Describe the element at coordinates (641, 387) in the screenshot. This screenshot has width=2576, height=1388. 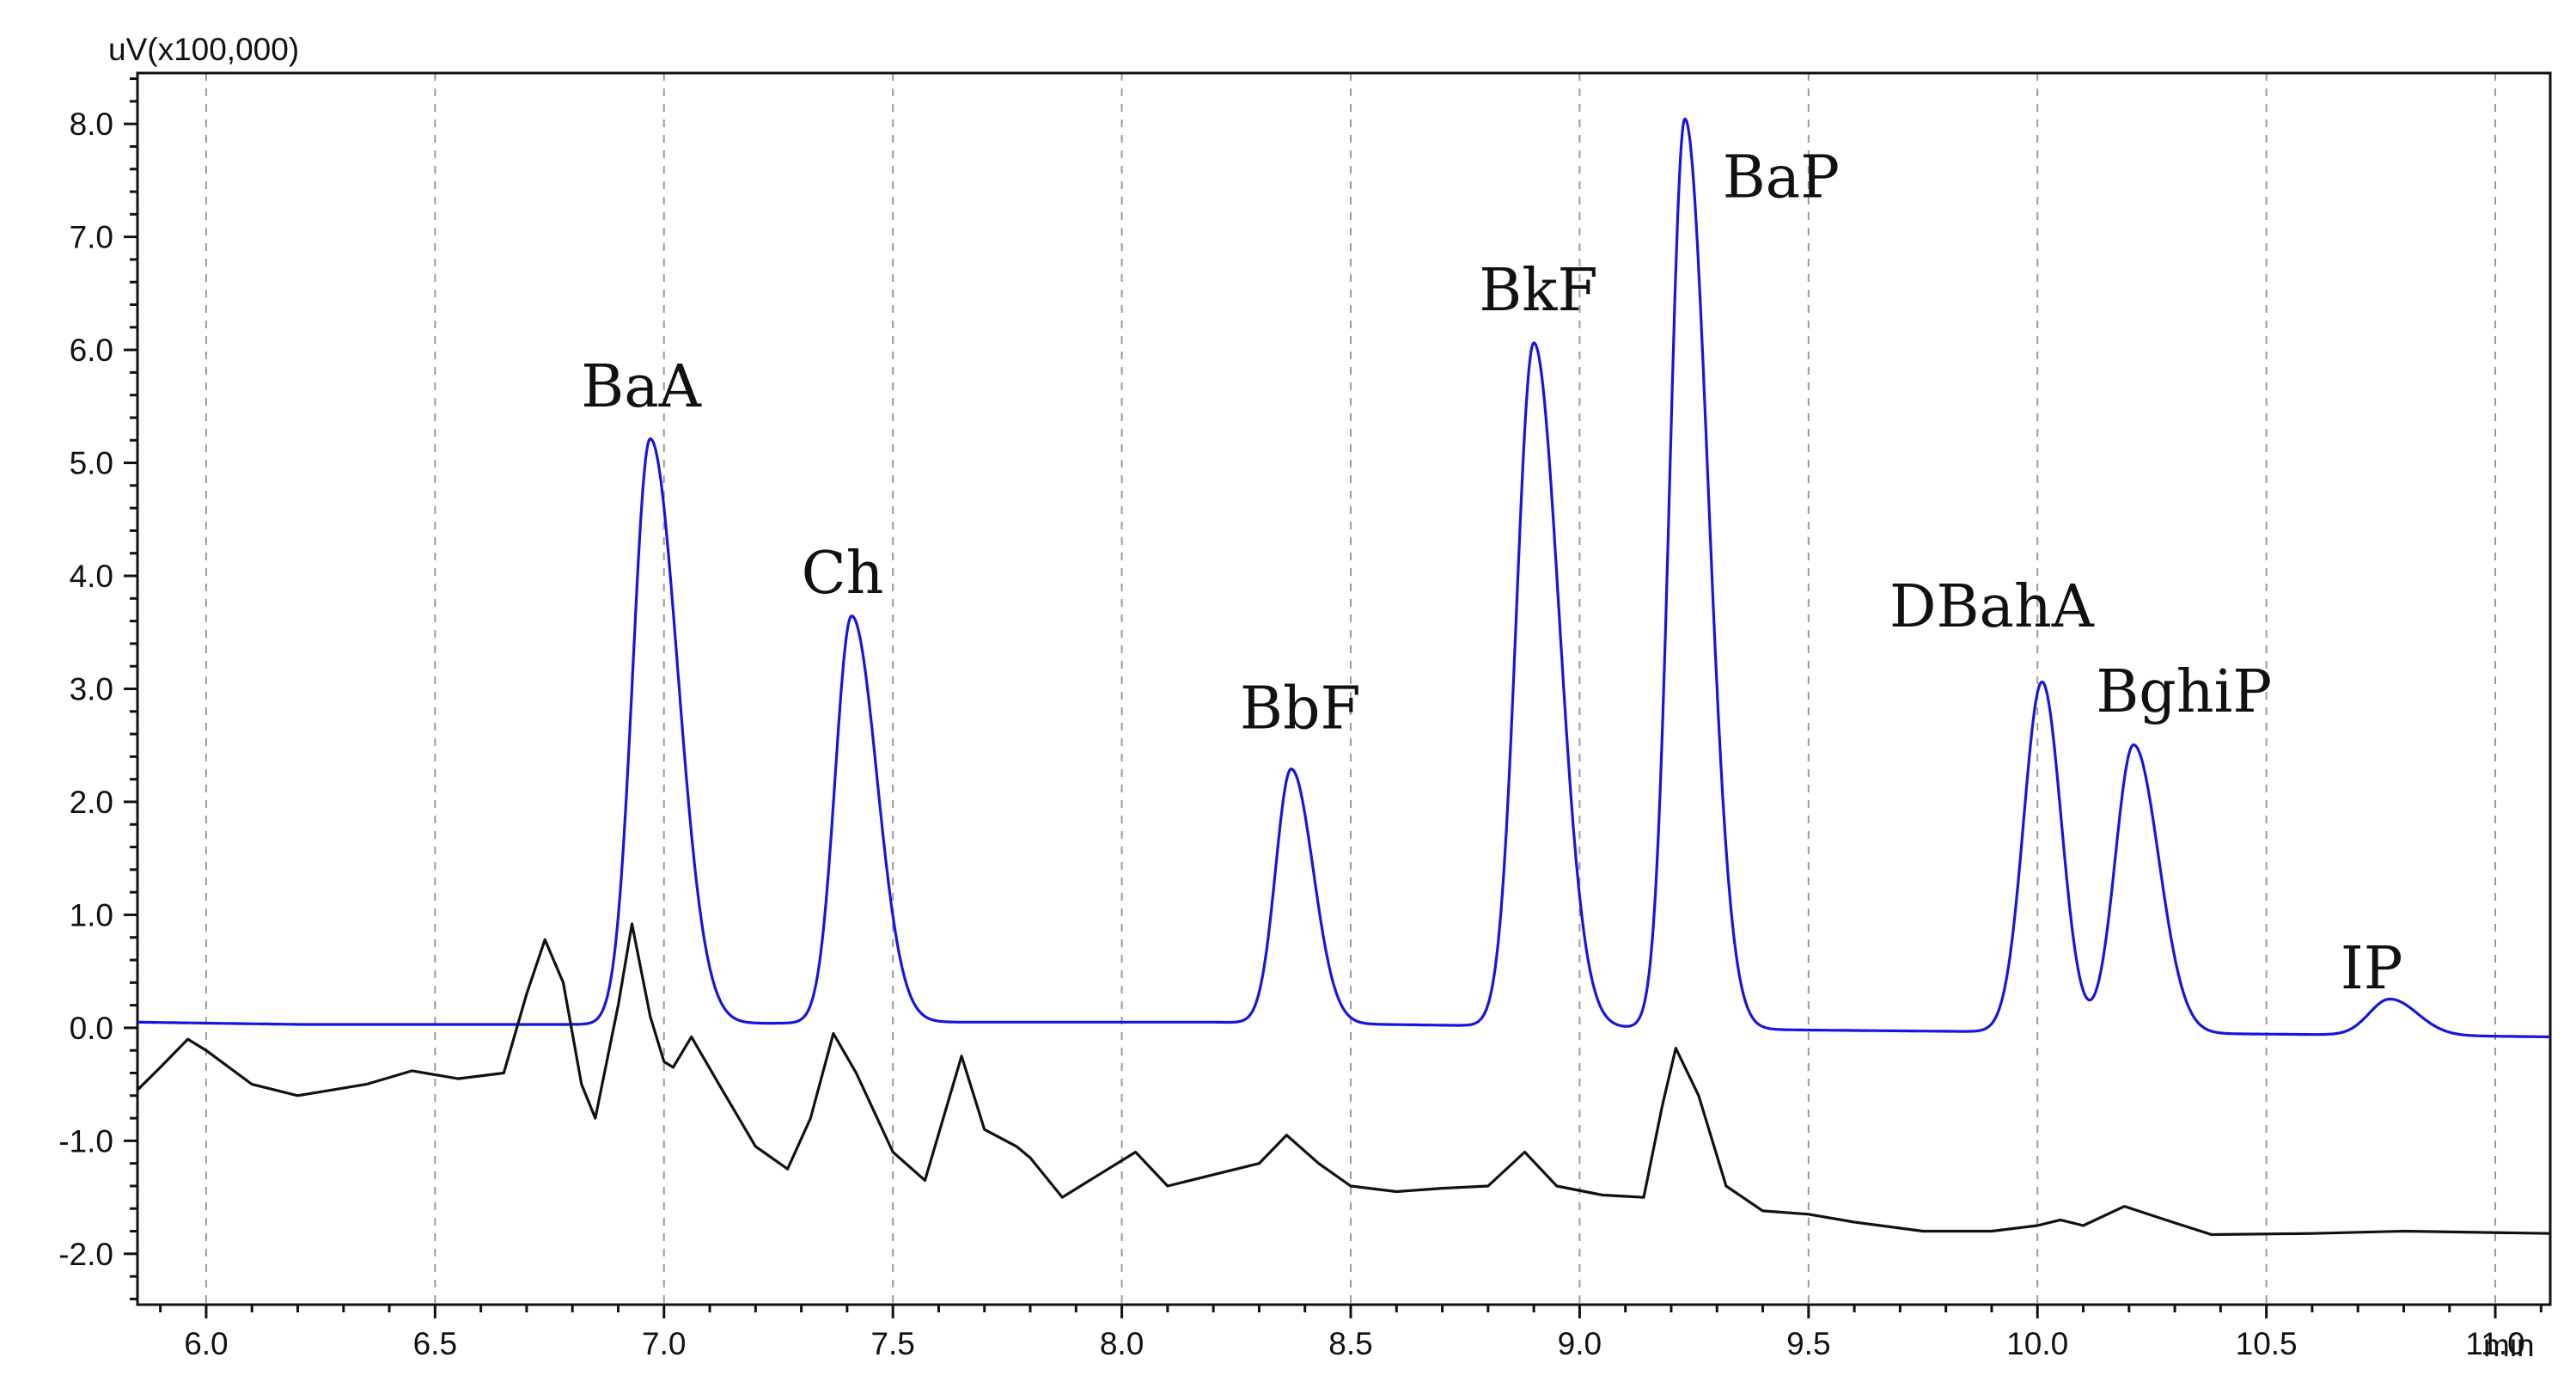
I see `peak-label-baa: BaA` at that location.